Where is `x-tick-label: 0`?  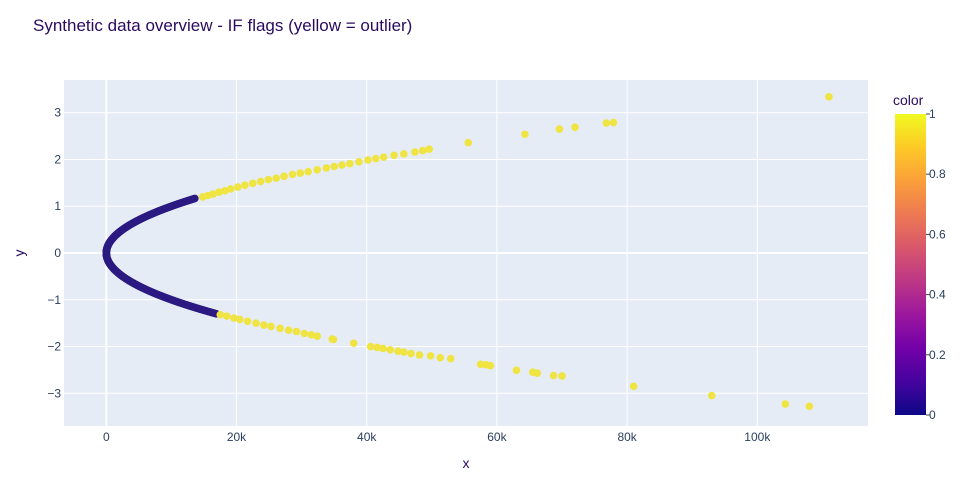
x-tick-label: 0 is located at coordinates (106, 437).